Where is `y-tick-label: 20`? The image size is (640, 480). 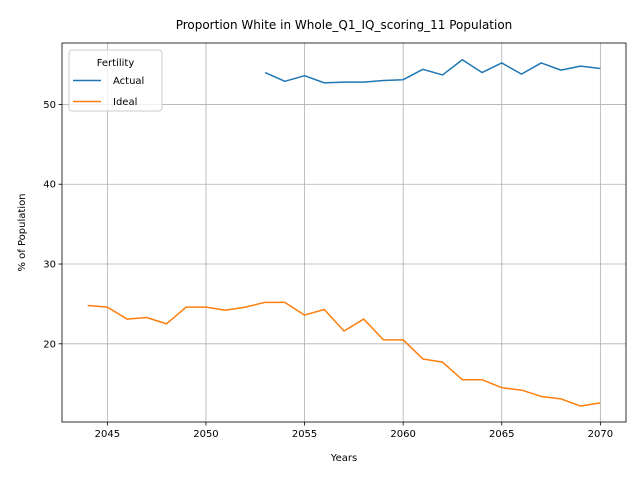
y-tick-label: 20 is located at coordinates (49, 344).